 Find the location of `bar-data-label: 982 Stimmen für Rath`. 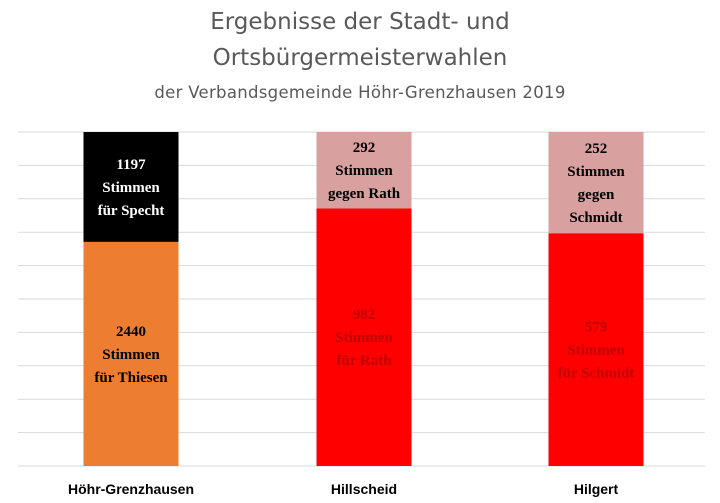

bar-data-label: 982 Stimmen für Rath is located at coordinates (364, 338).